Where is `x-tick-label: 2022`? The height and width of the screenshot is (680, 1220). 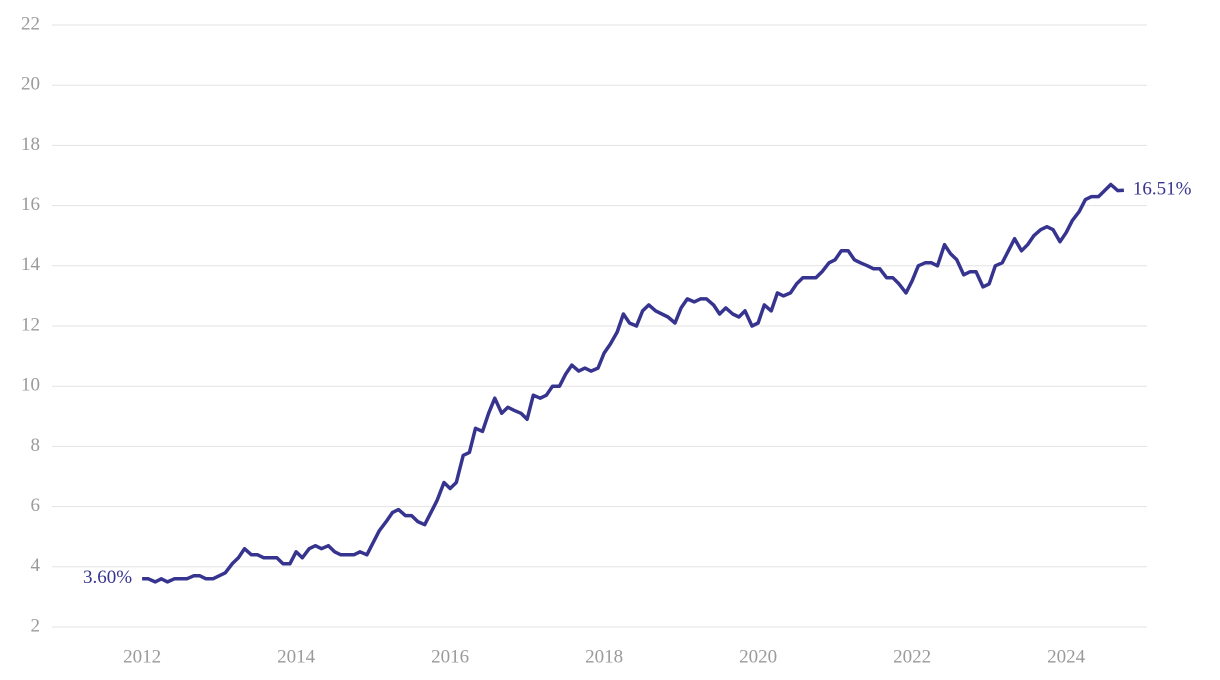
x-tick-label: 2022 is located at coordinates (912, 656).